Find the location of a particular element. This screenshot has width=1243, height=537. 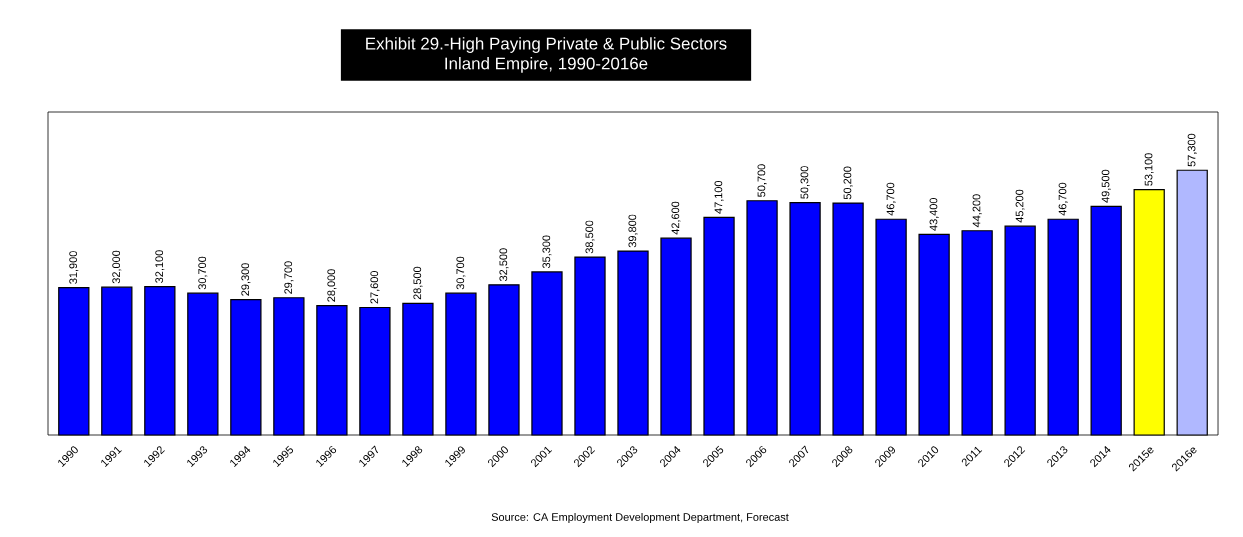

data-label: 57,300 is located at coordinates (1192, 150).